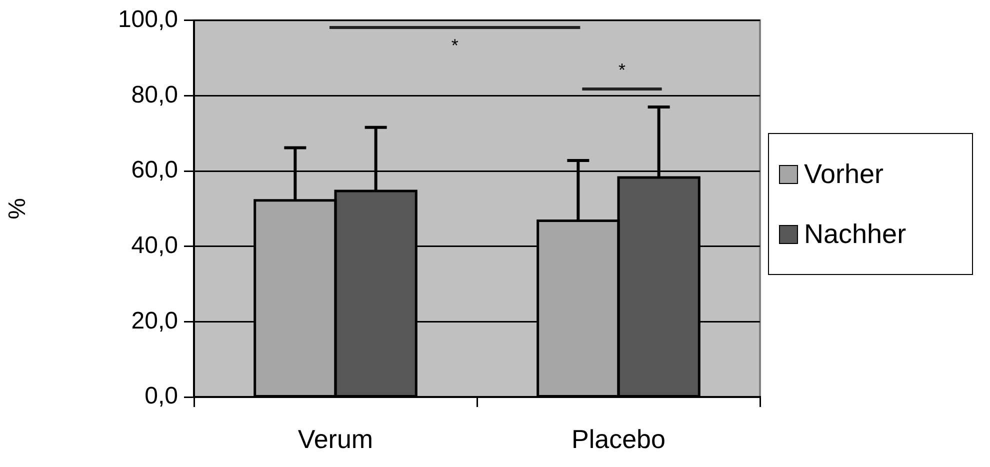  I want to click on legend-label: Nachher, so click(855, 234).